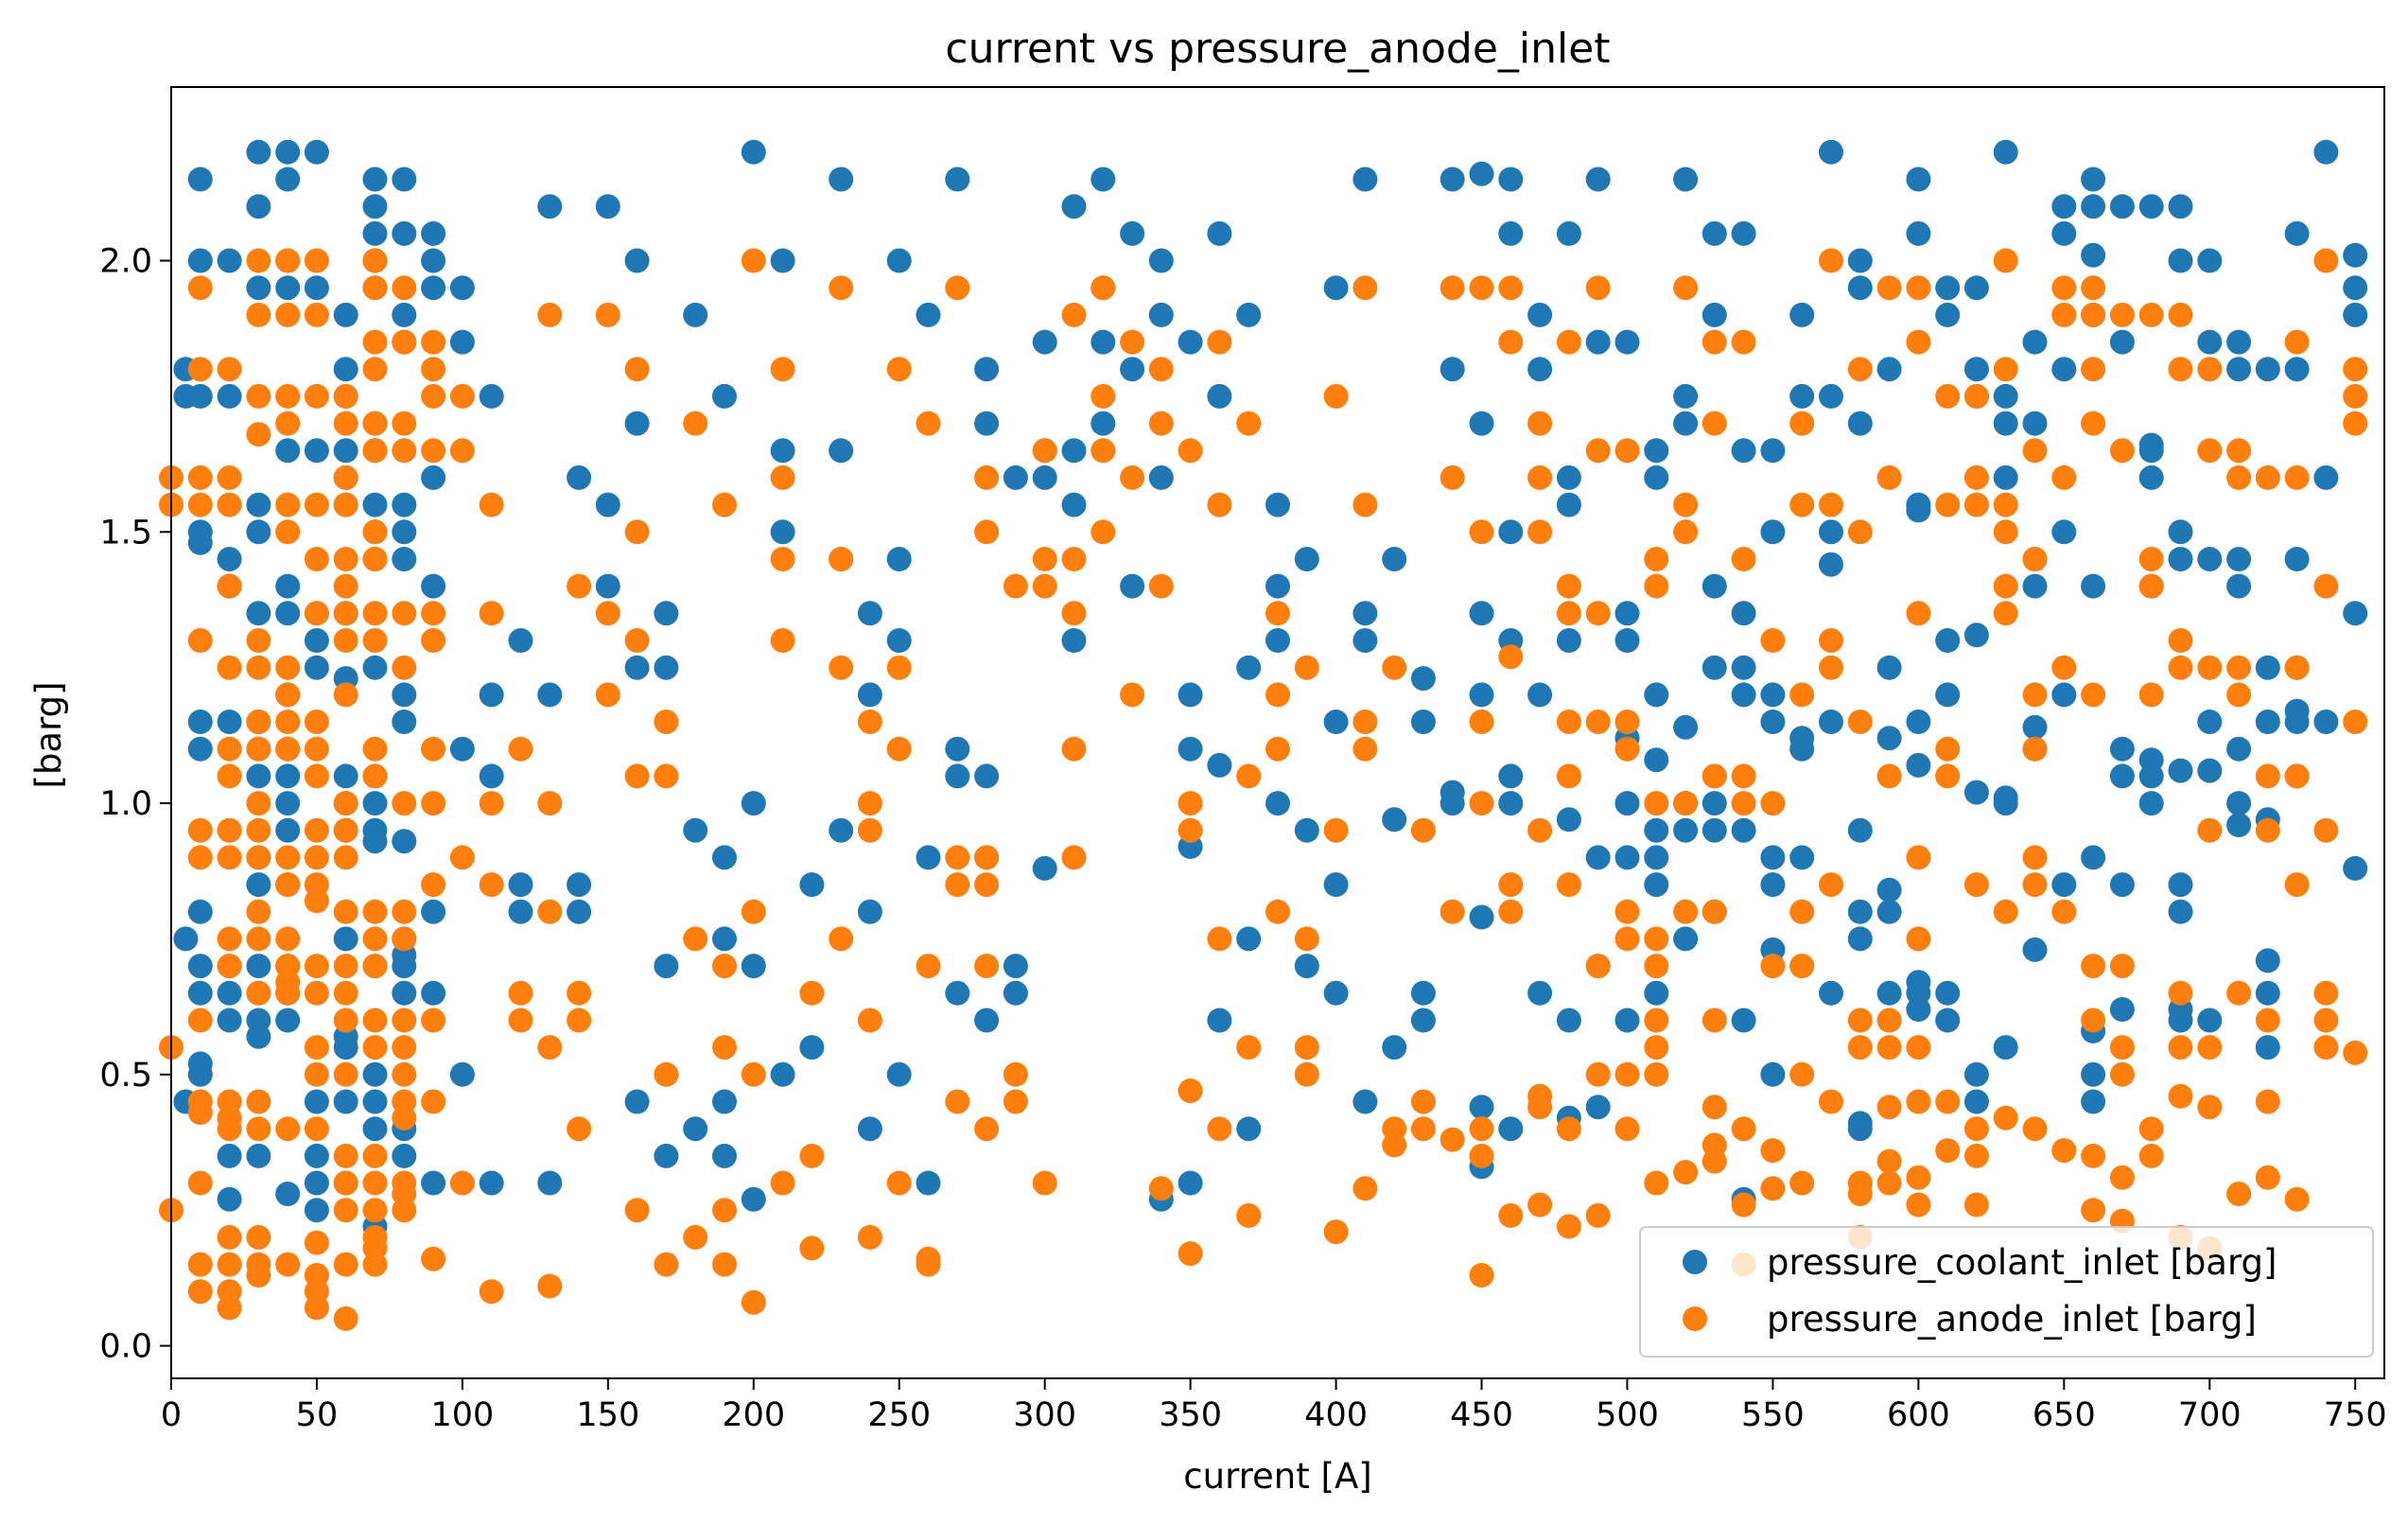 The image size is (2408, 1525). Describe the element at coordinates (607, 1415) in the screenshot. I see `x-tick-label: 150` at that location.